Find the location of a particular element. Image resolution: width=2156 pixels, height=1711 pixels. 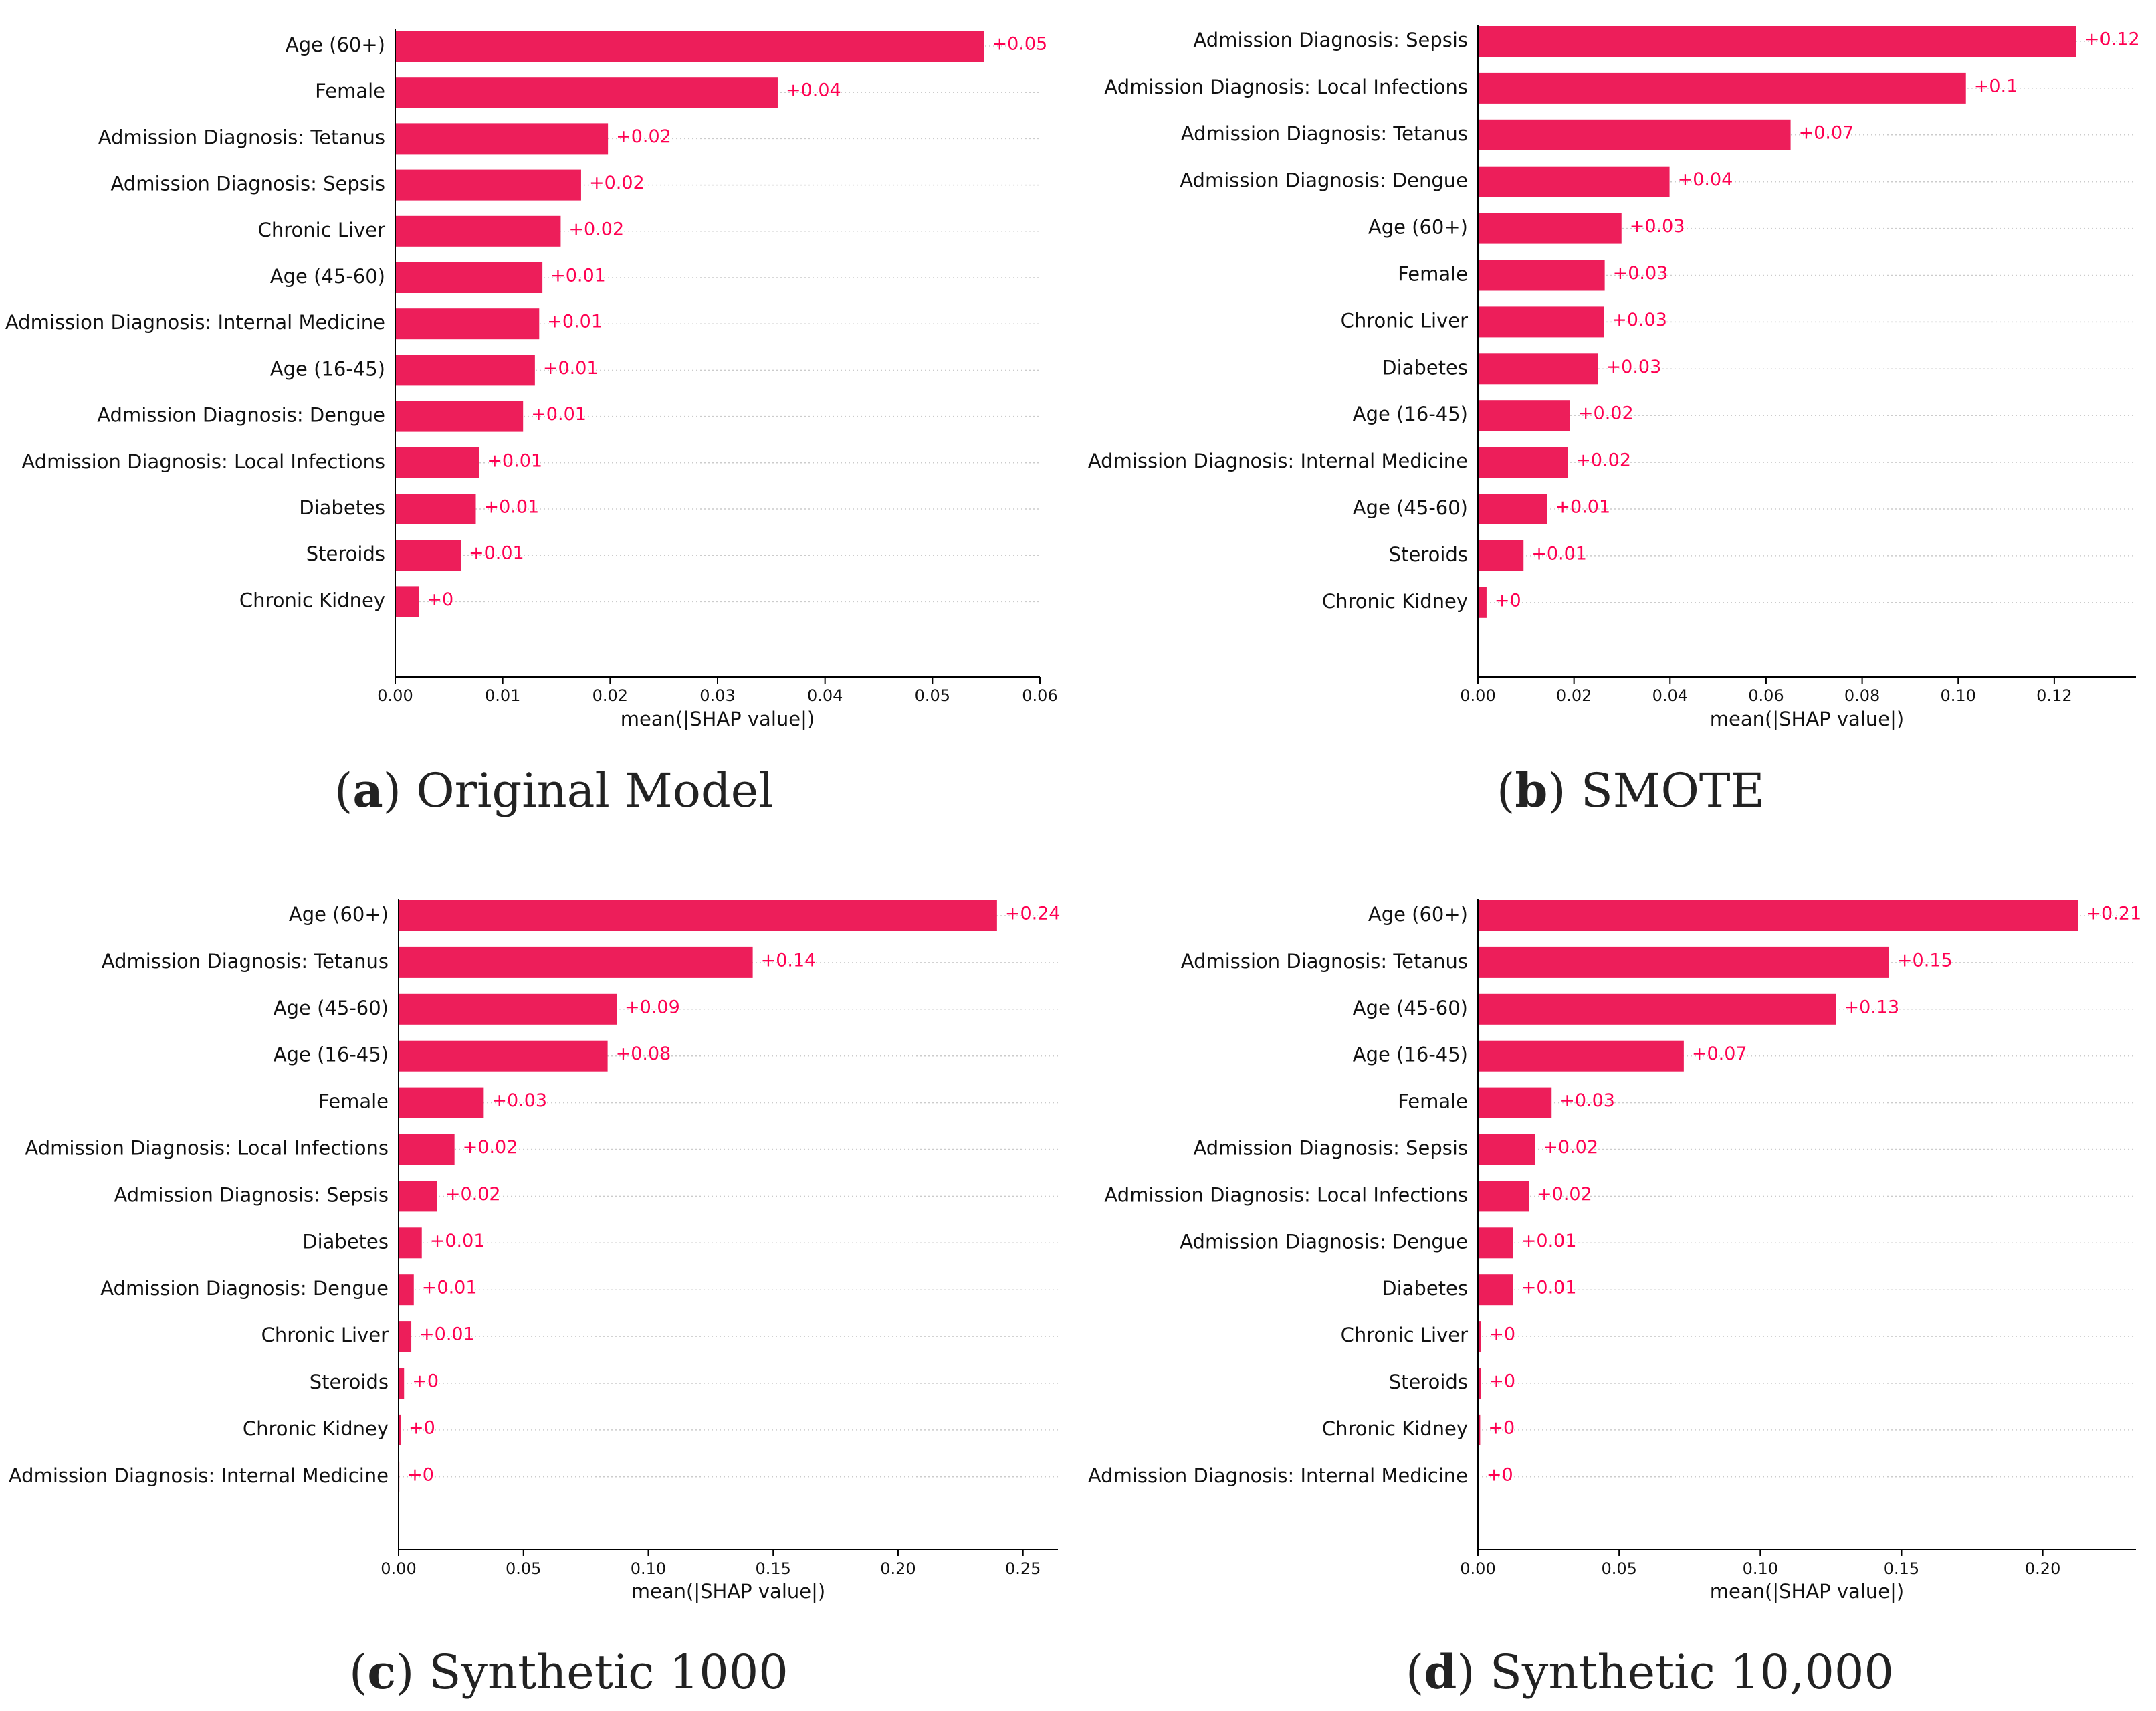

panel-b-value-label: +0.02 is located at coordinates (1603, 461).